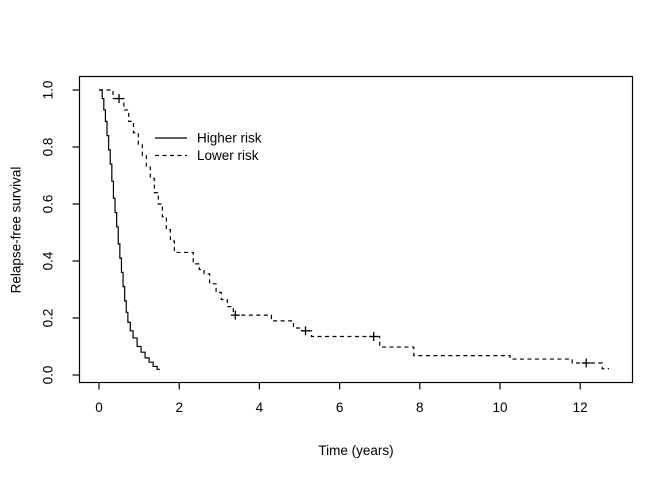 The width and height of the screenshot is (672, 480). What do you see at coordinates (499, 407) in the screenshot?
I see `x-tick-label: 10` at bounding box center [499, 407].